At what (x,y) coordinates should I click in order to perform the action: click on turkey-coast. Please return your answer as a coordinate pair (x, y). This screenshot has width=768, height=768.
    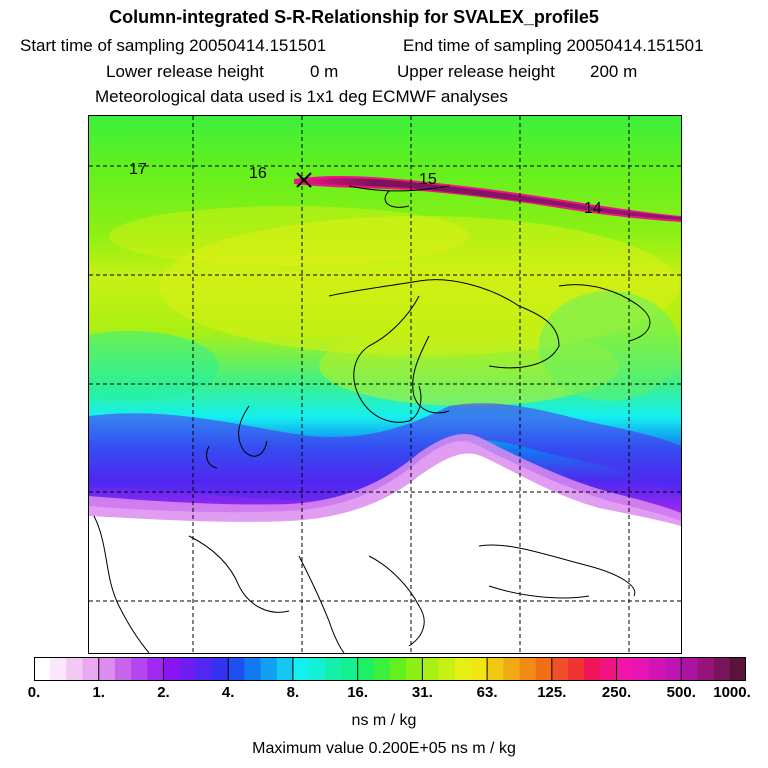
    Looking at the image, I should click on (539, 592).